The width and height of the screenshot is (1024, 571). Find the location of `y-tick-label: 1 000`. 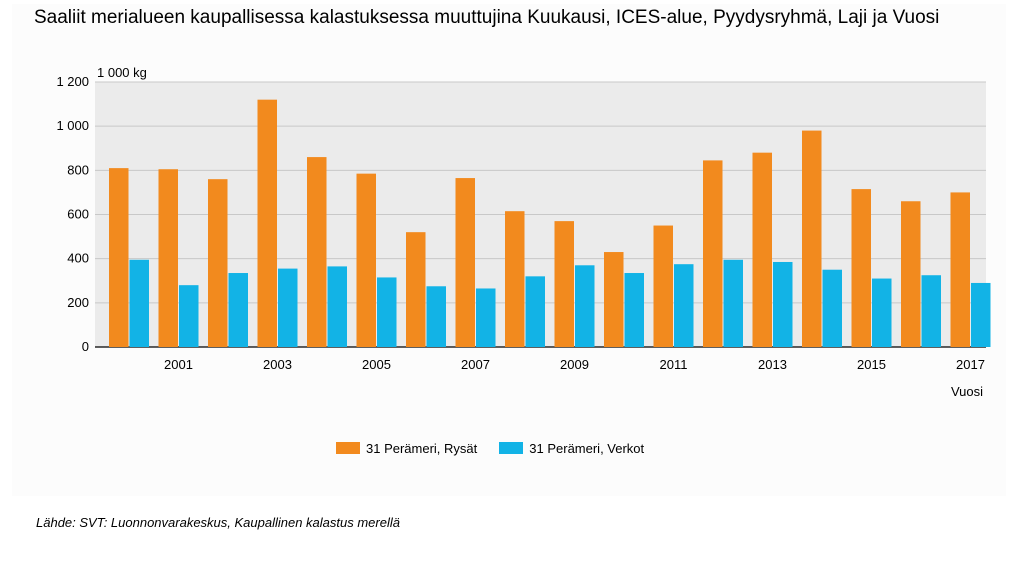

y-tick-label: 1 000 is located at coordinates (72, 125).